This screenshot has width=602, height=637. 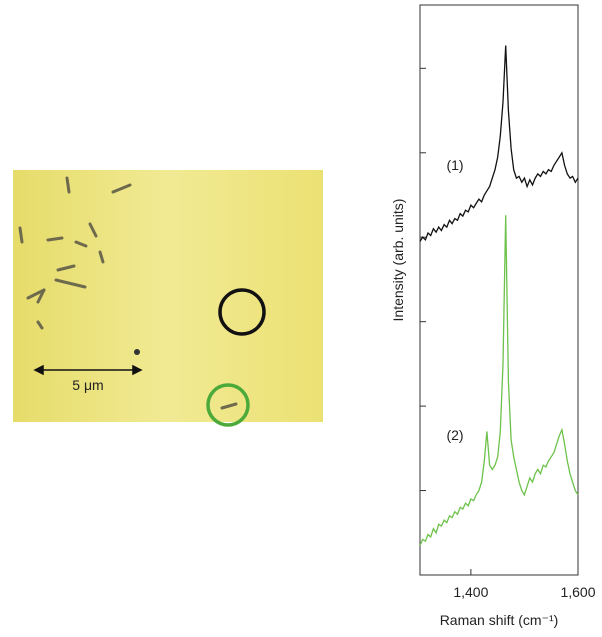 I want to click on x-axis-label: Raman shift (cm⁻¹), so click(x=499, y=620).